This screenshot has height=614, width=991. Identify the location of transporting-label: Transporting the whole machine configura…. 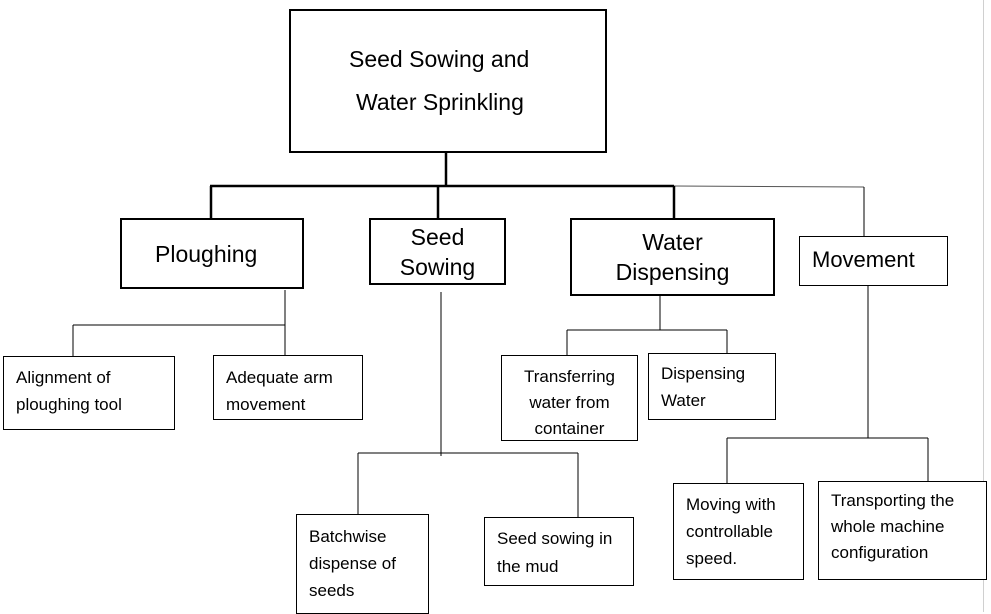
(893, 526).